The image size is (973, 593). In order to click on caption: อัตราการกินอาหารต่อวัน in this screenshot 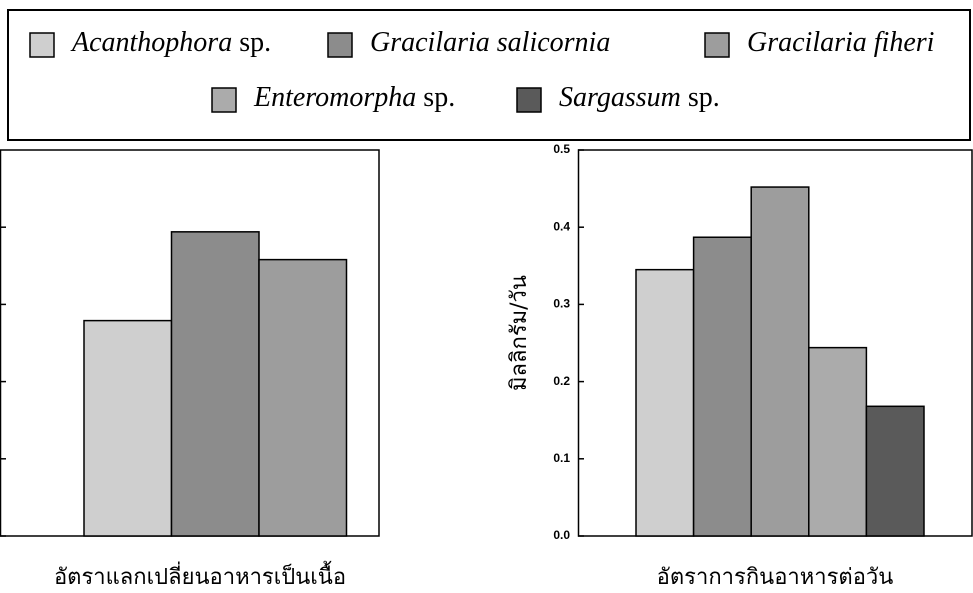, I will do `click(775, 577)`.